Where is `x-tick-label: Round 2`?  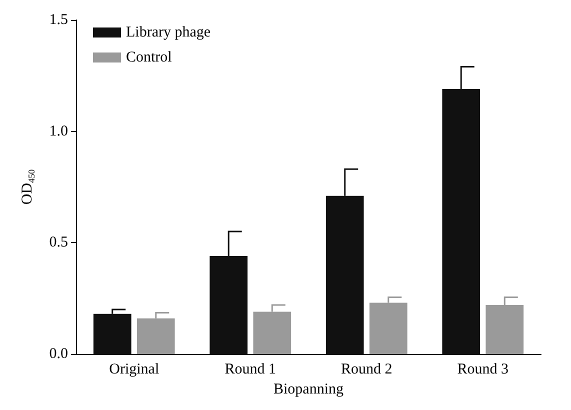
x-tick-label: Round 2 is located at coordinates (366, 370).